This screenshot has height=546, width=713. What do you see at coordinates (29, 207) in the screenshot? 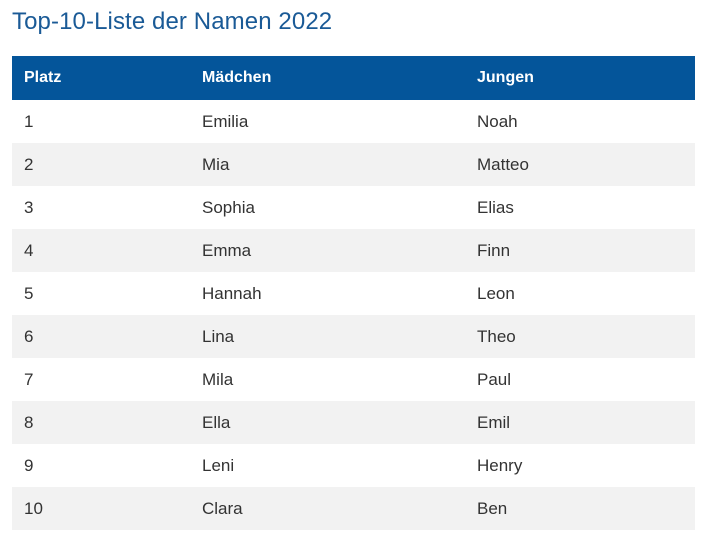
I see `rank-cell: 3` at bounding box center [29, 207].